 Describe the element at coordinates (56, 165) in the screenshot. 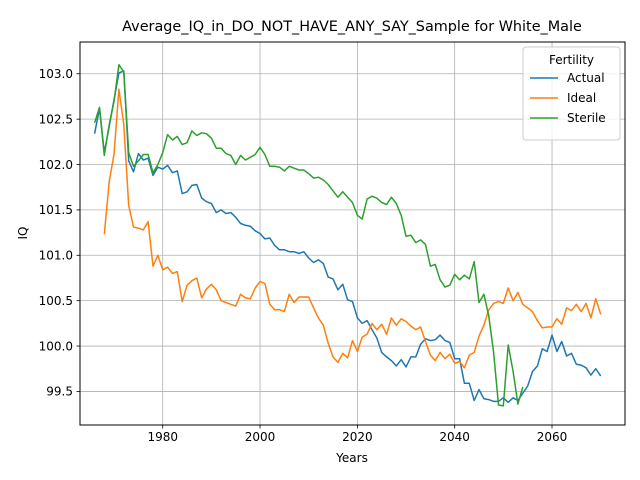

I see `y-tick-label: 102.0` at that location.